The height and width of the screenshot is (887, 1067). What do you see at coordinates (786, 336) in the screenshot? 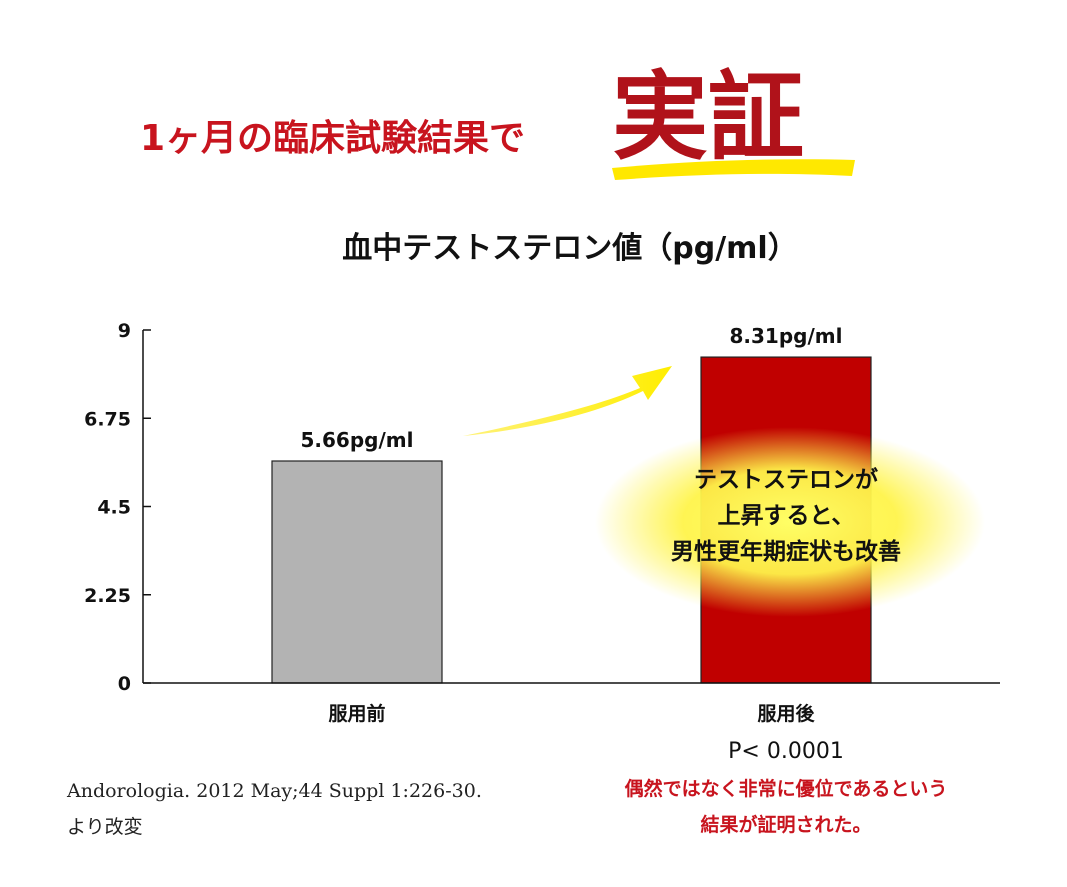
I see `value-label: 8.31pg/ml` at bounding box center [786, 336].